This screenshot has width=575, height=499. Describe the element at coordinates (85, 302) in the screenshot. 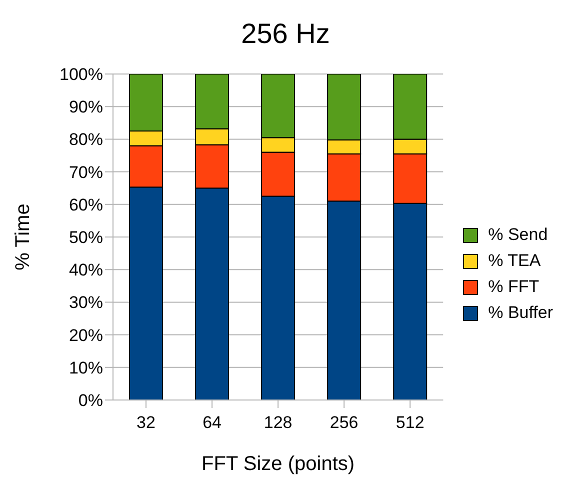

I see `y-tick-label: 30%` at that location.